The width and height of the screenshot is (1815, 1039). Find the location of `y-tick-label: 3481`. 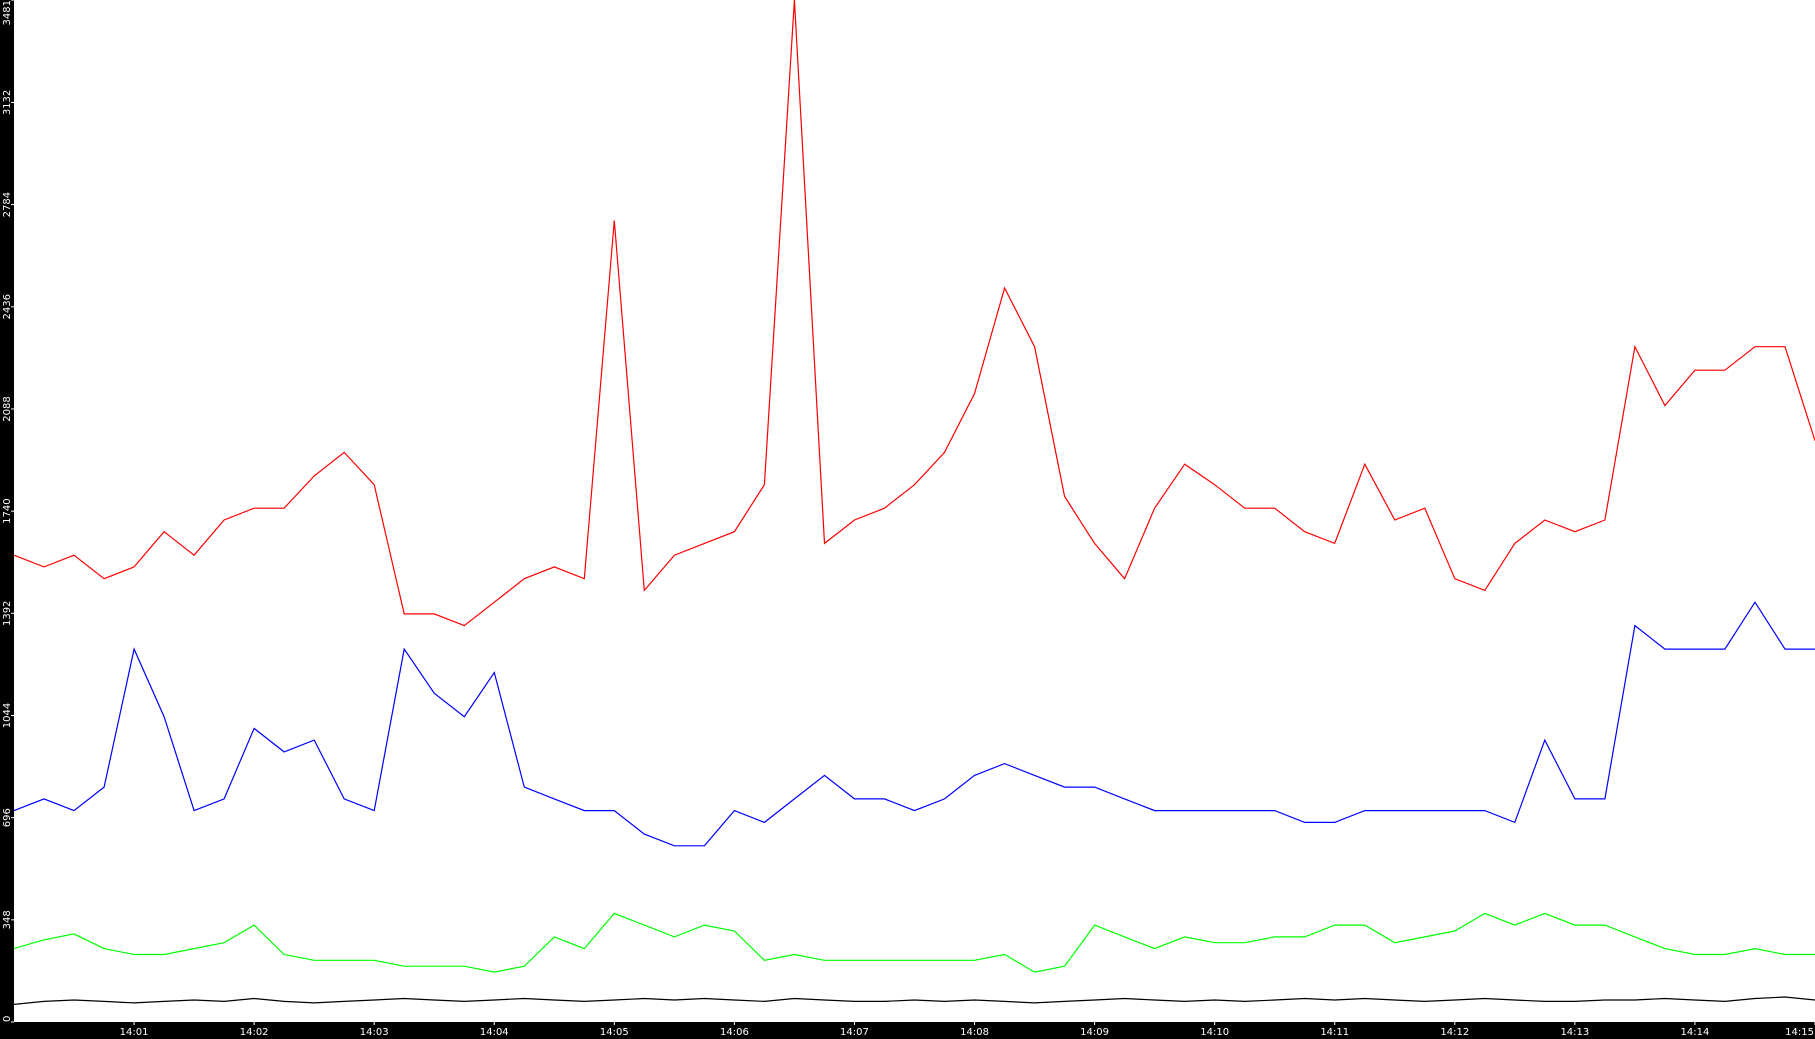

y-tick-label: 3481 is located at coordinates (7, 12).